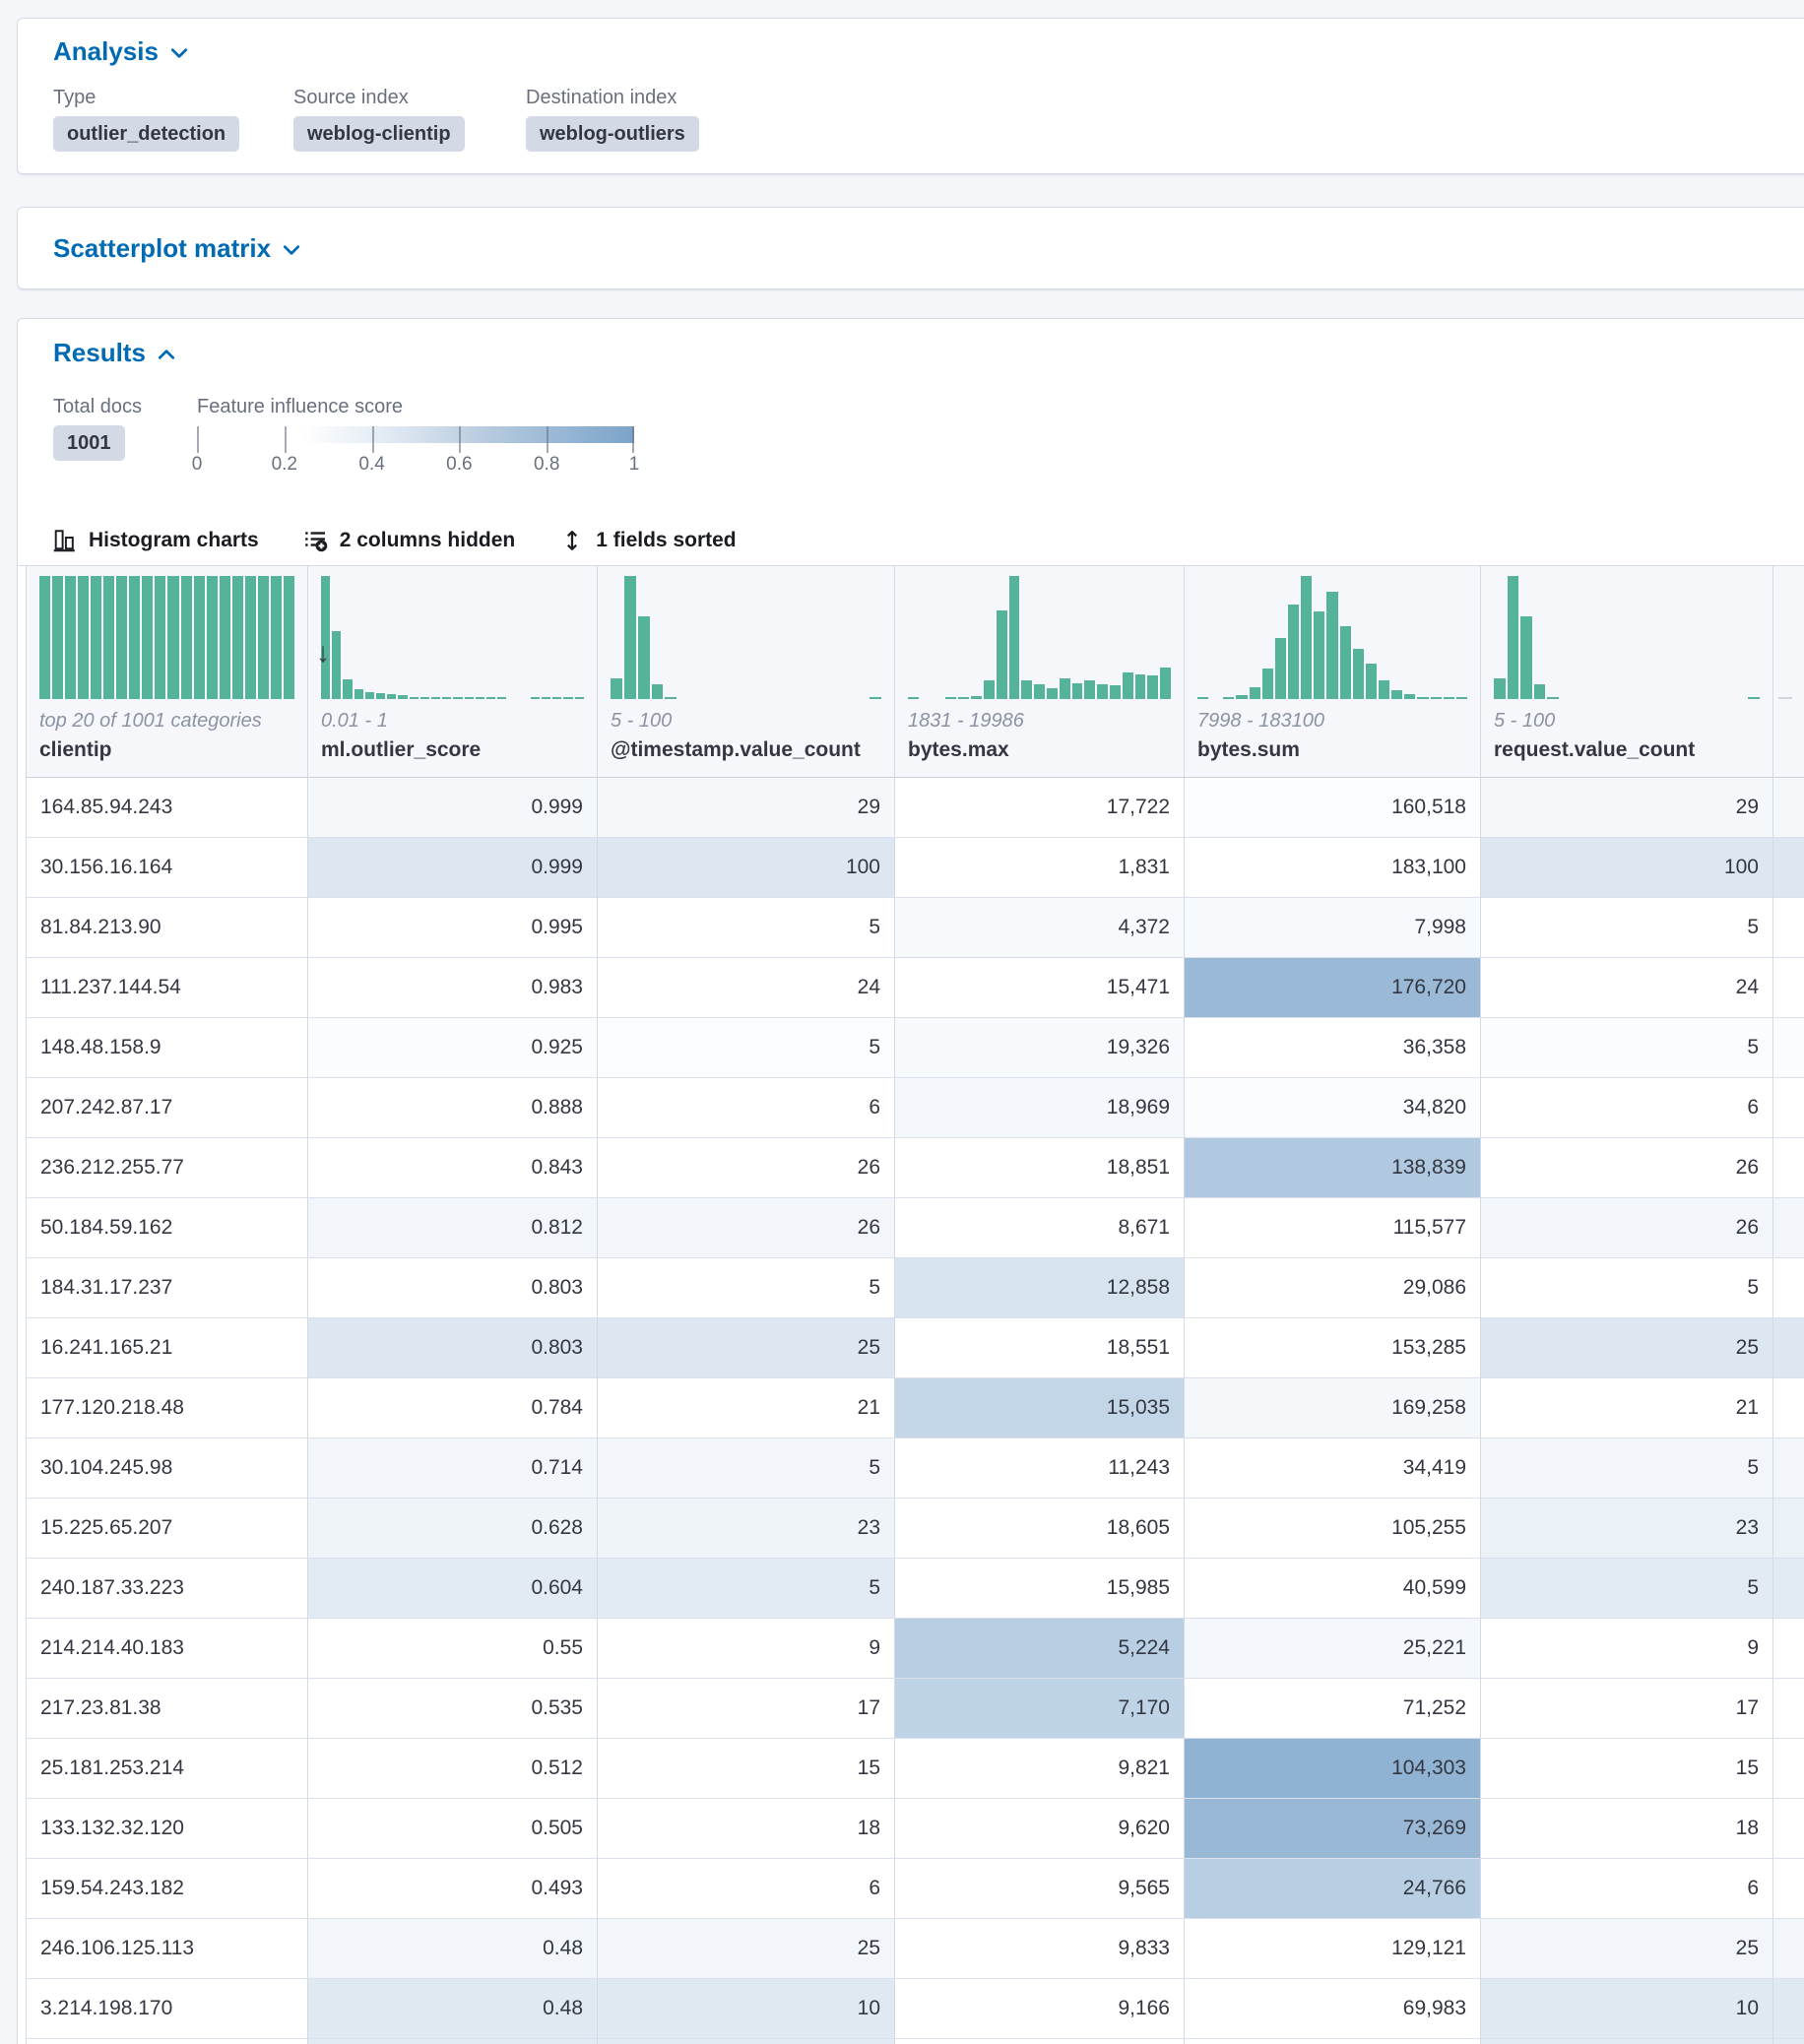 Image resolution: width=1804 pixels, height=2044 pixels. I want to click on cell-bytes-max: 15,985, so click(1040, 1589).